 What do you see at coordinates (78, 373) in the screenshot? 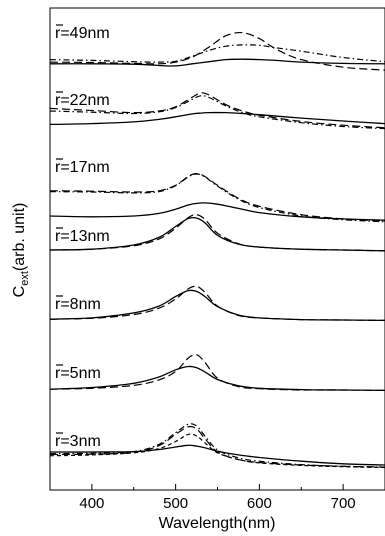
I see `panel-label: r=5nm` at bounding box center [78, 373].